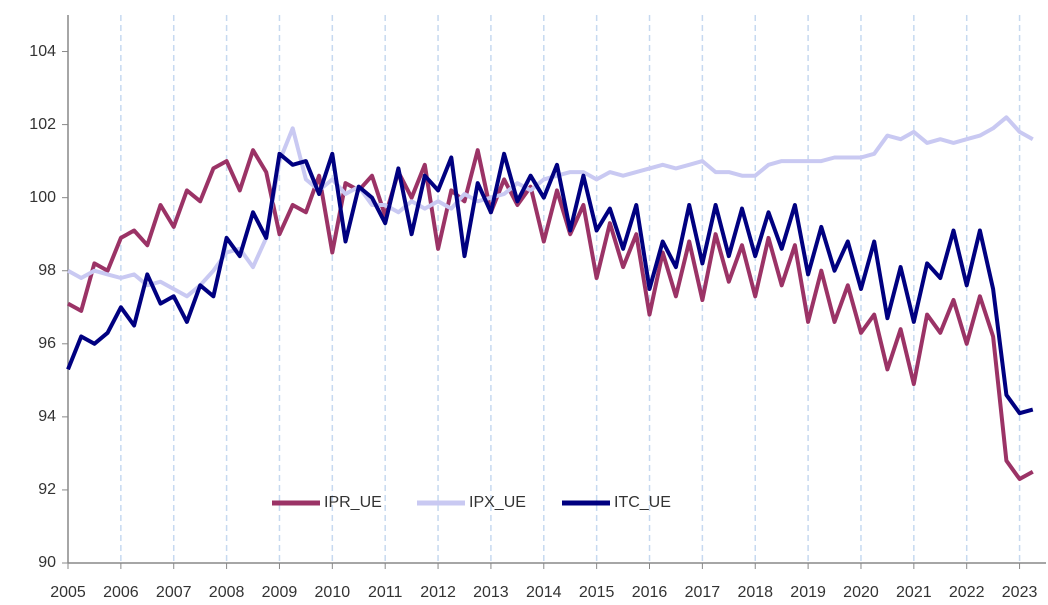 The height and width of the screenshot is (605, 1048). I want to click on x-tick-label: 2005, so click(68, 592).